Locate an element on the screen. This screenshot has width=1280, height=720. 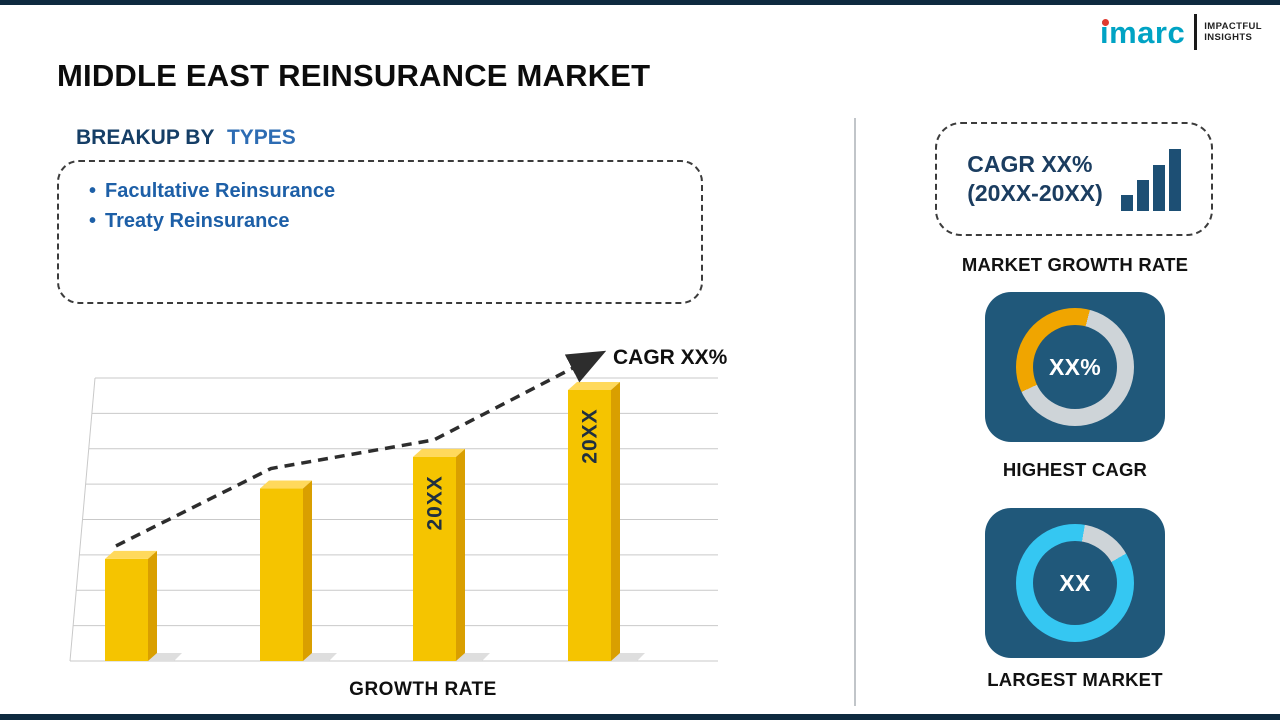
largest-market-card: XX is located at coordinates (1075, 583).